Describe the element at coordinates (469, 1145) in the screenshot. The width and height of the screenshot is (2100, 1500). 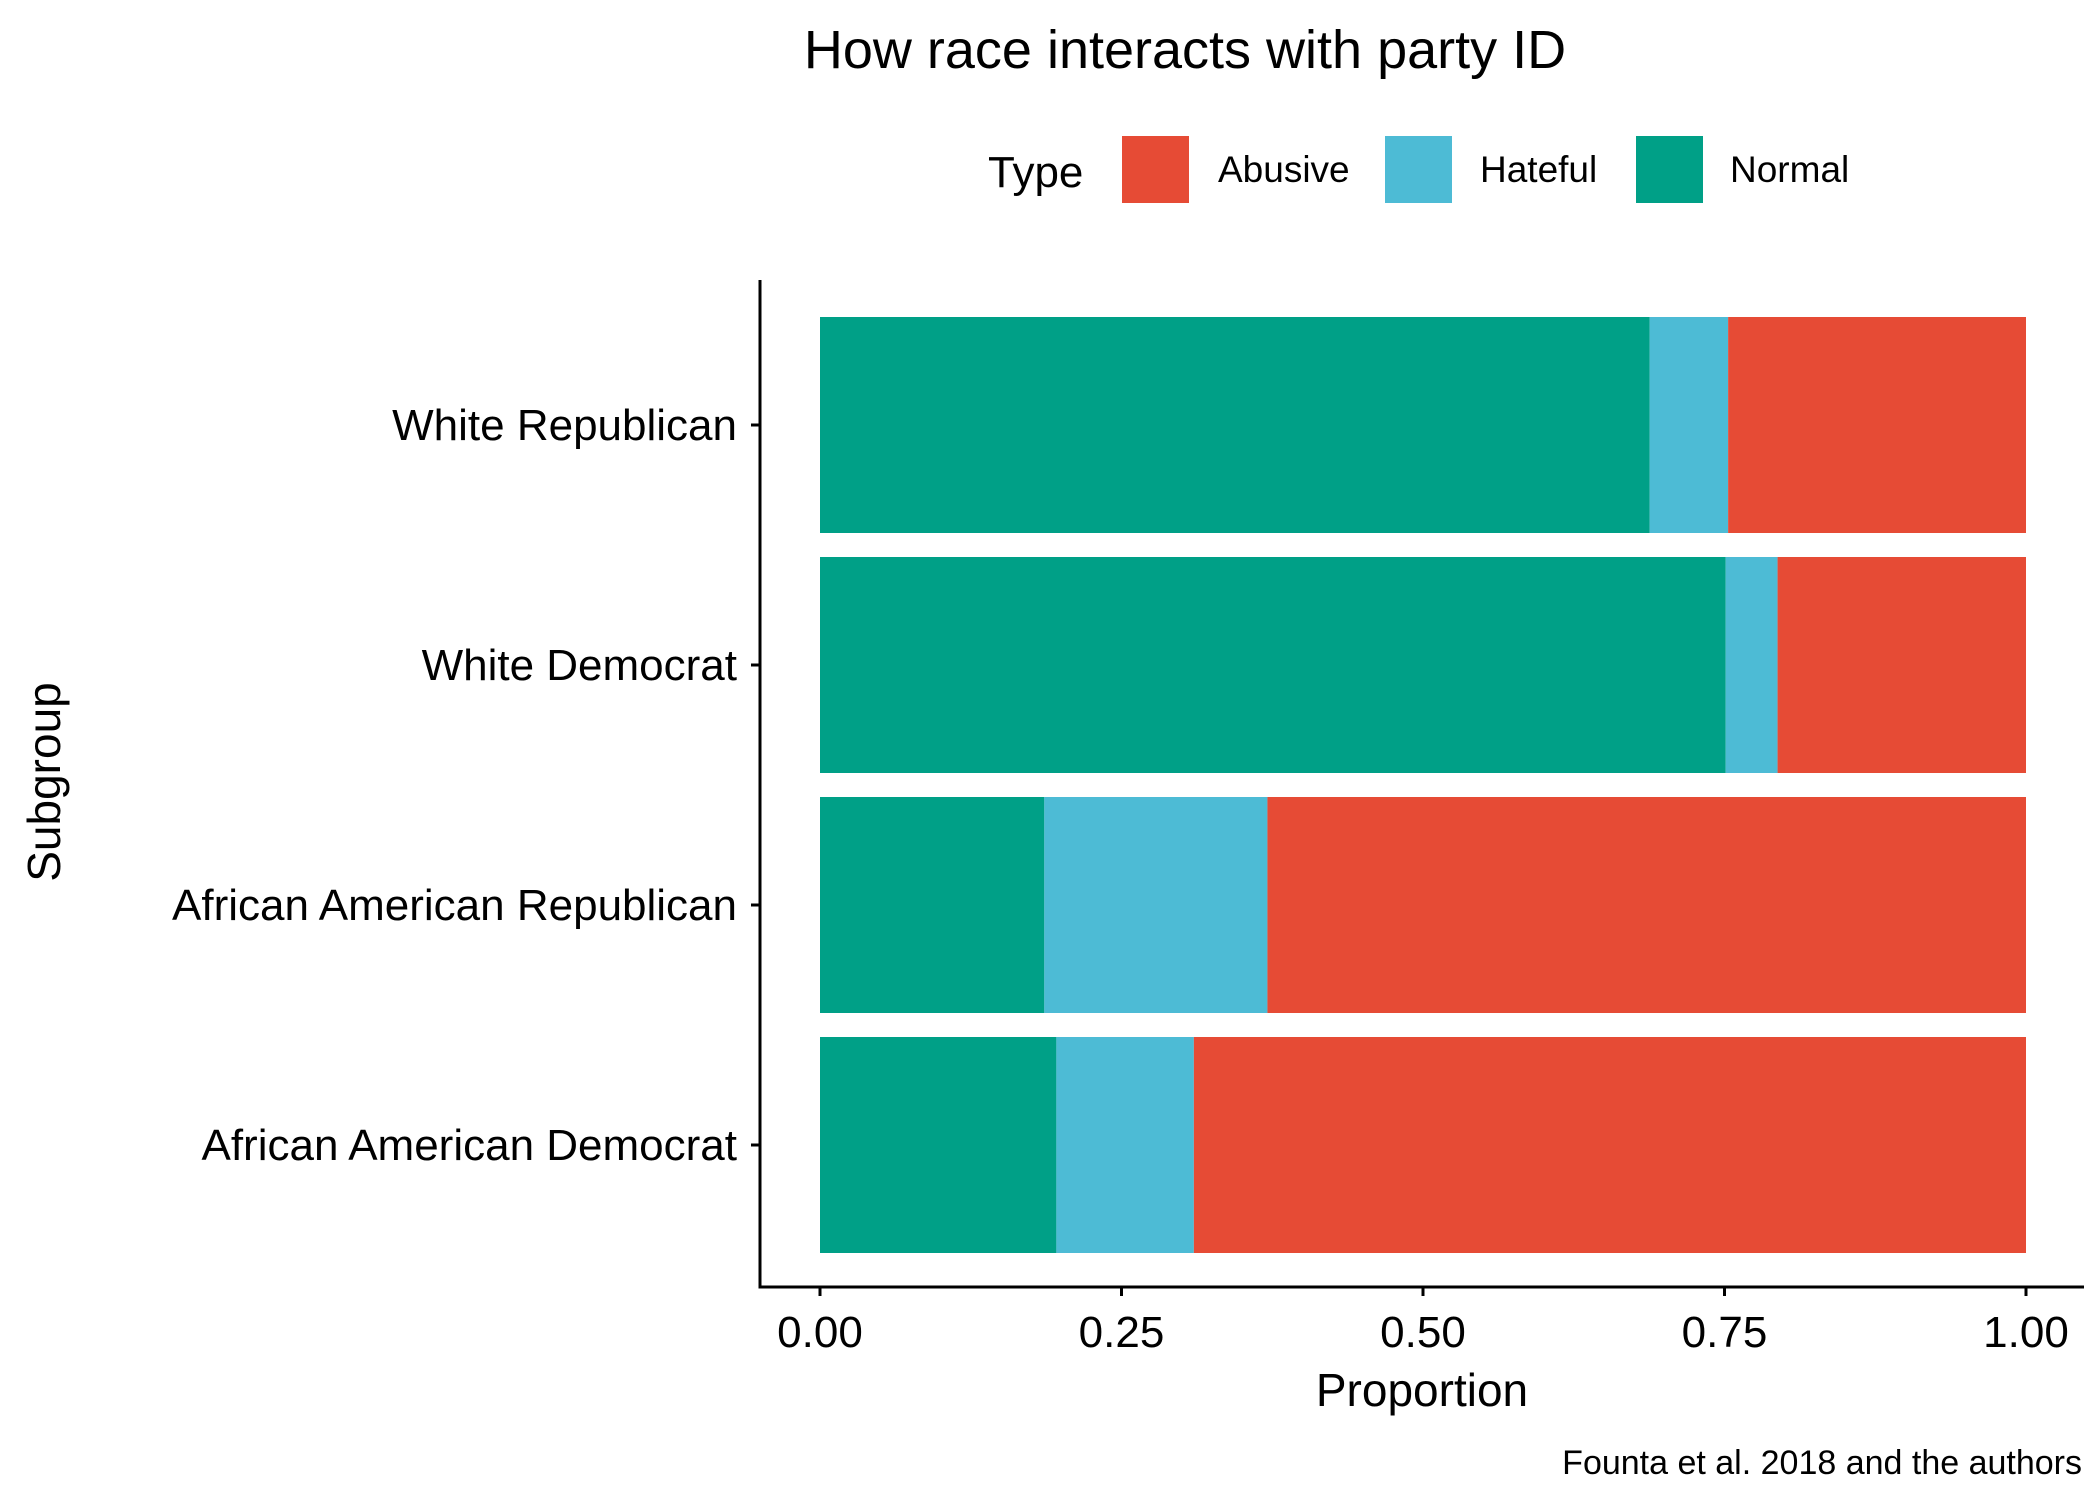
I see `y-tick-label: African American Democrat` at that location.